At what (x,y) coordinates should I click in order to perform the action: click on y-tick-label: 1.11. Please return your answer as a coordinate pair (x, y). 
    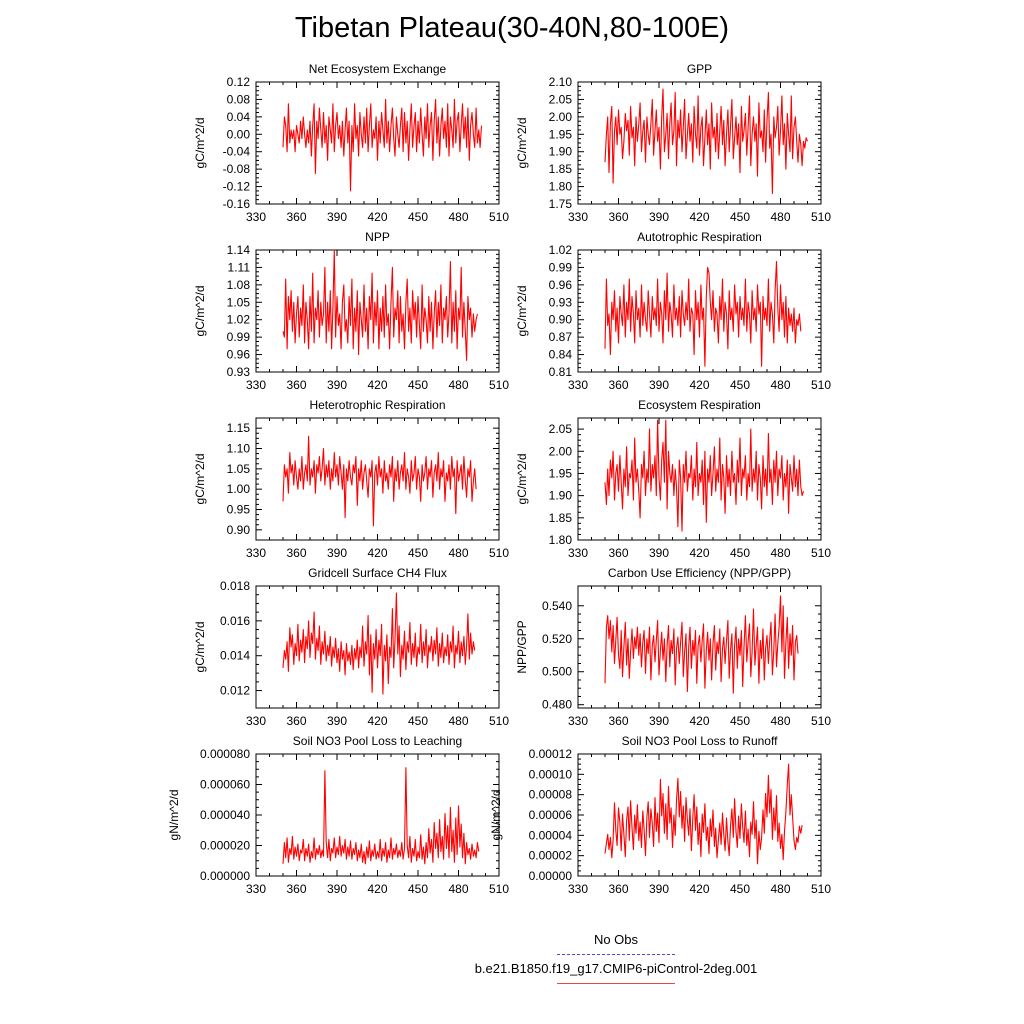
    Looking at the image, I should click on (239, 267).